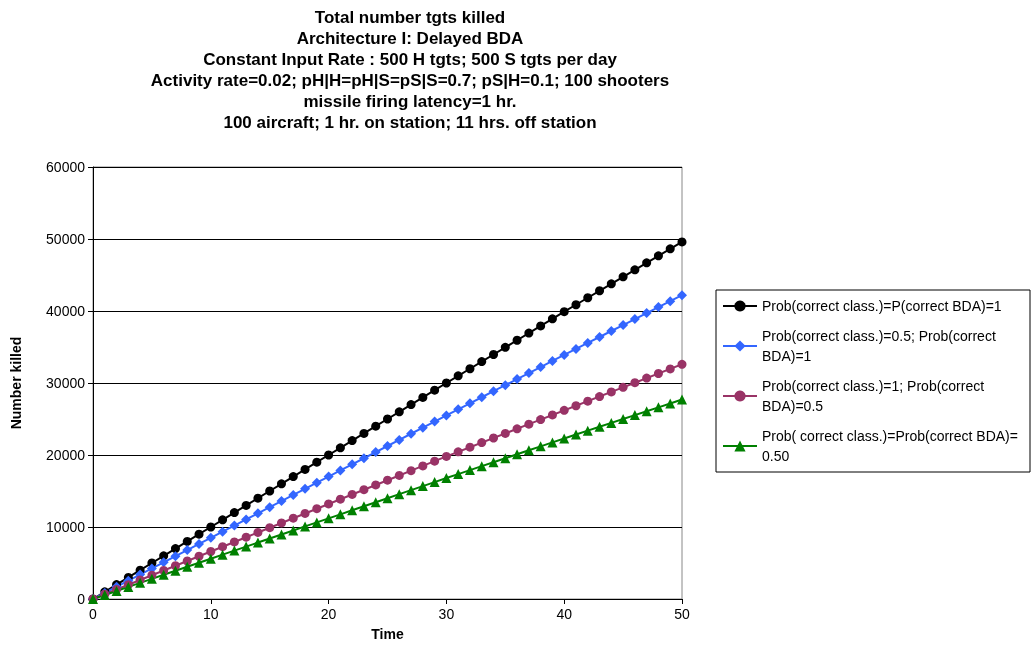 The image size is (1036, 663). What do you see at coordinates (93, 614) in the screenshot?
I see `x-tick-label: 0` at bounding box center [93, 614].